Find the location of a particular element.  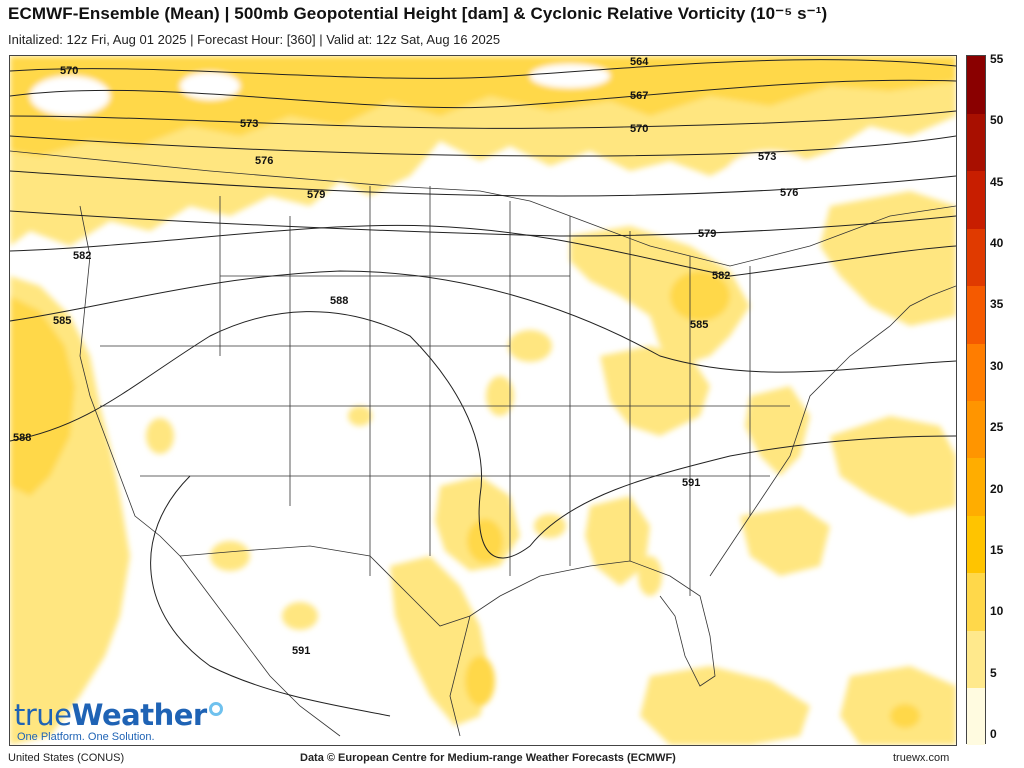

colorbar-tick-label: 5 is located at coordinates (993, 672).